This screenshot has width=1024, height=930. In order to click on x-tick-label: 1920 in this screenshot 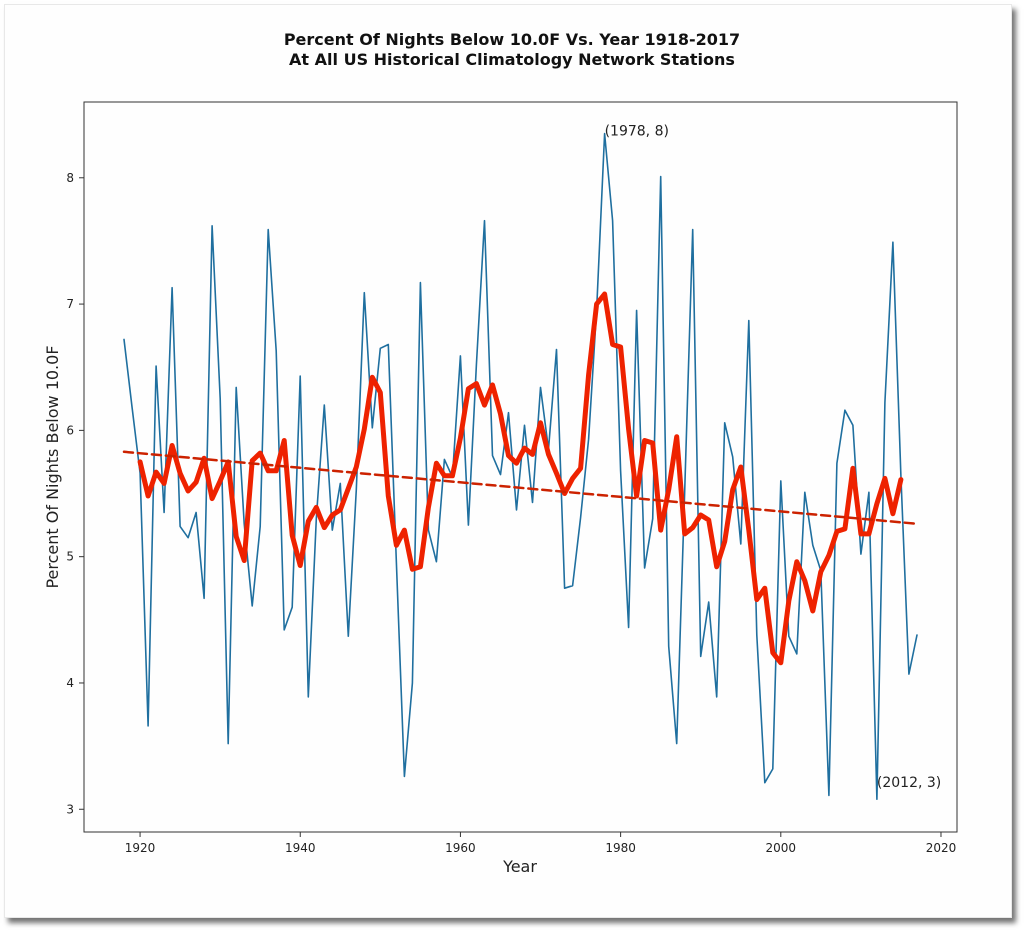, I will do `click(140, 848)`.